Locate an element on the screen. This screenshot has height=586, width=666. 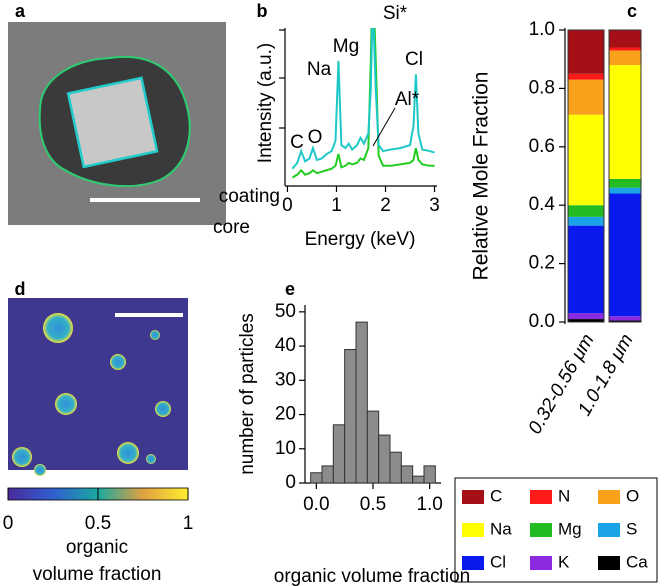
y-axis-label: Relative Mole Fraction is located at coordinates (481, 176).